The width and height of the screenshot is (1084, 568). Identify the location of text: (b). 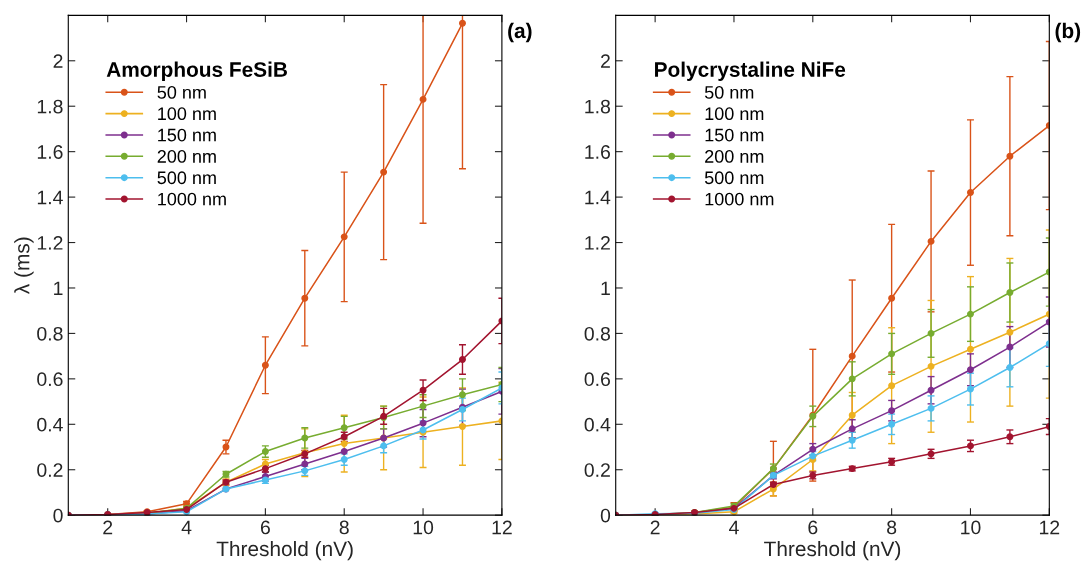
(1068, 32).